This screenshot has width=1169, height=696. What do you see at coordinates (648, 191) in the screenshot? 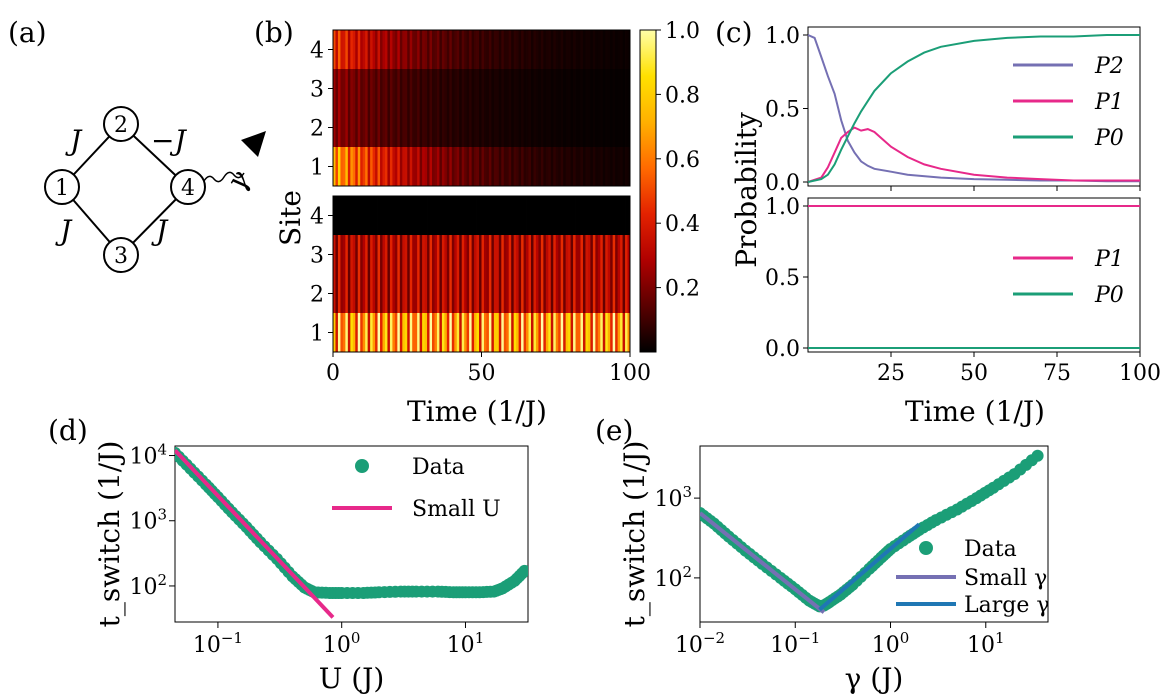
I see `colorbar-gradient` at bounding box center [648, 191].